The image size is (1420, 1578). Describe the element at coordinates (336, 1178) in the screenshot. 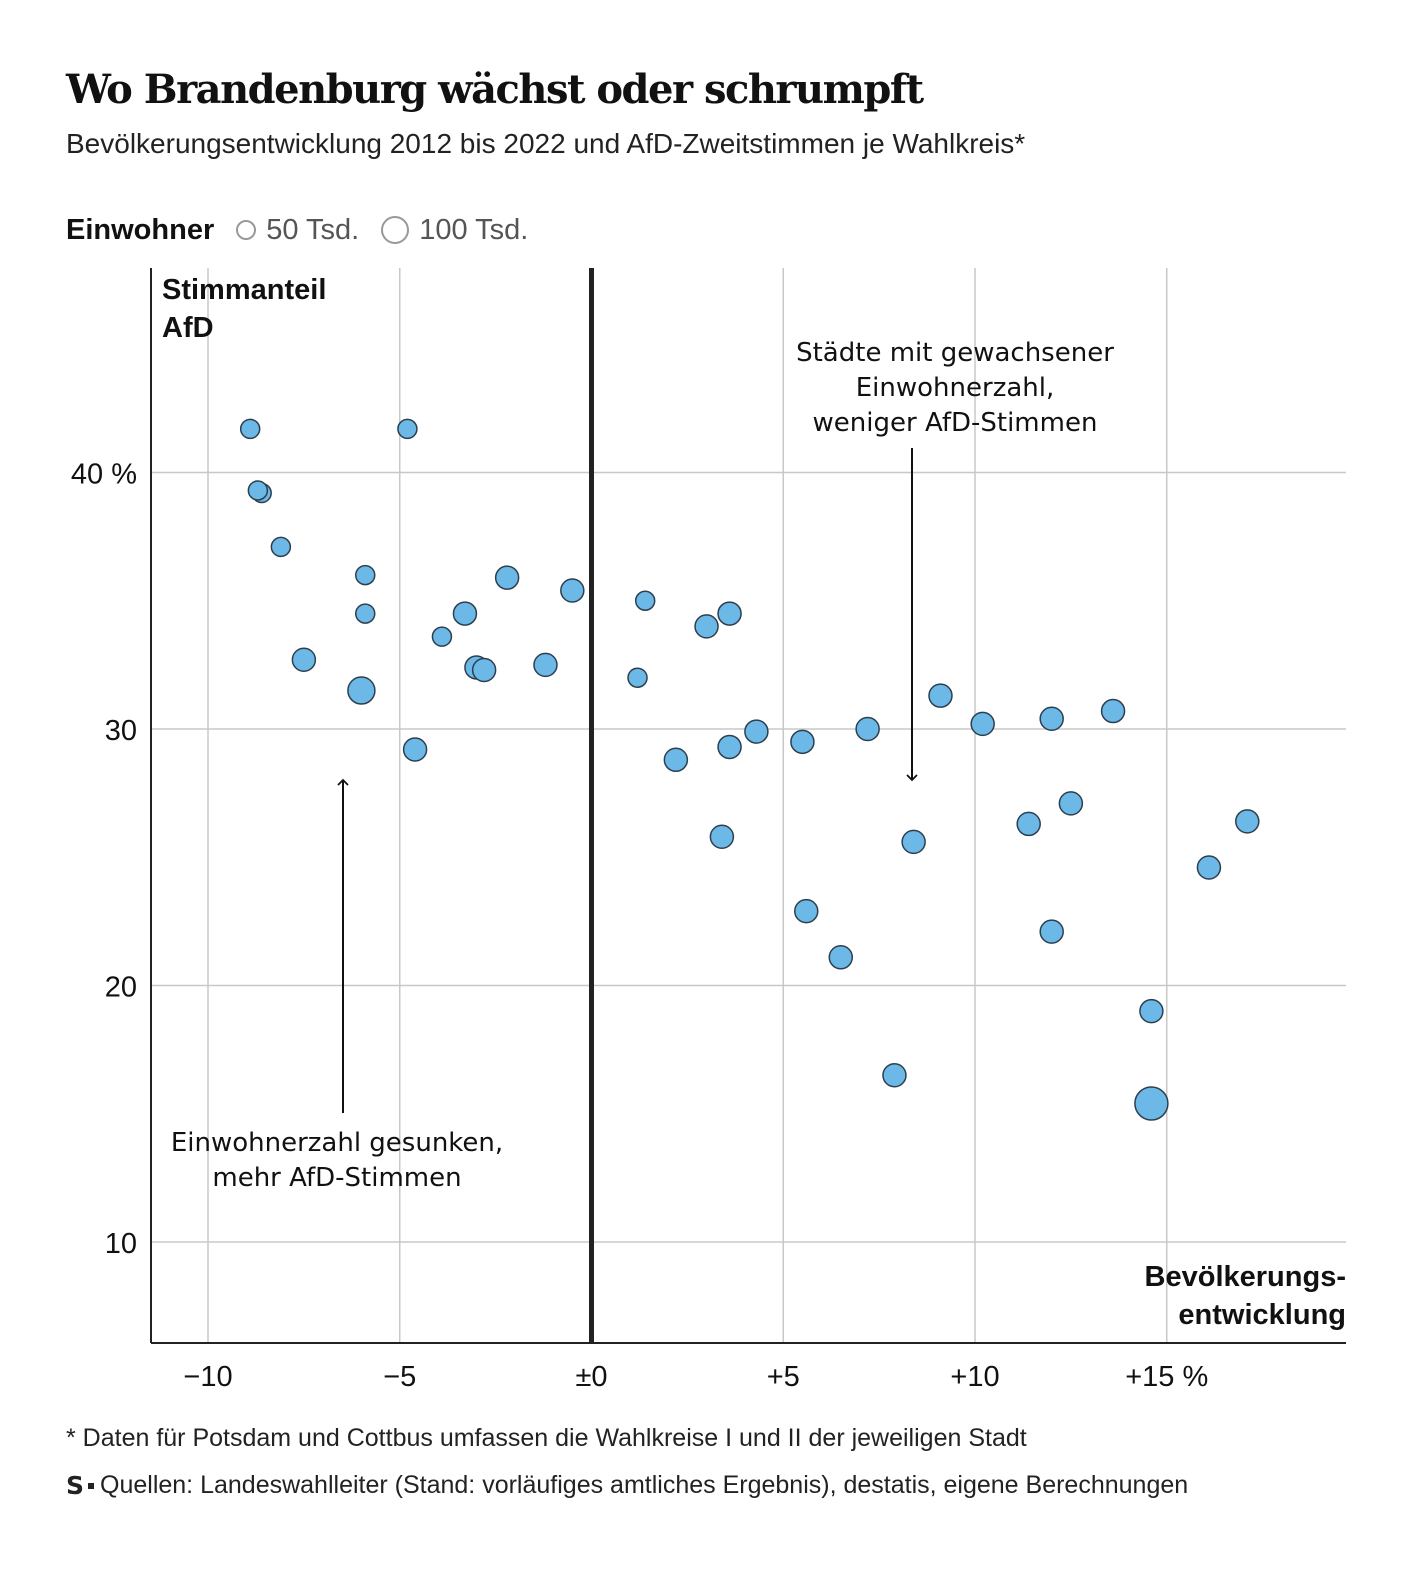

I see `annotation-shrink-text: mehr AfD-Stimmen` at that location.